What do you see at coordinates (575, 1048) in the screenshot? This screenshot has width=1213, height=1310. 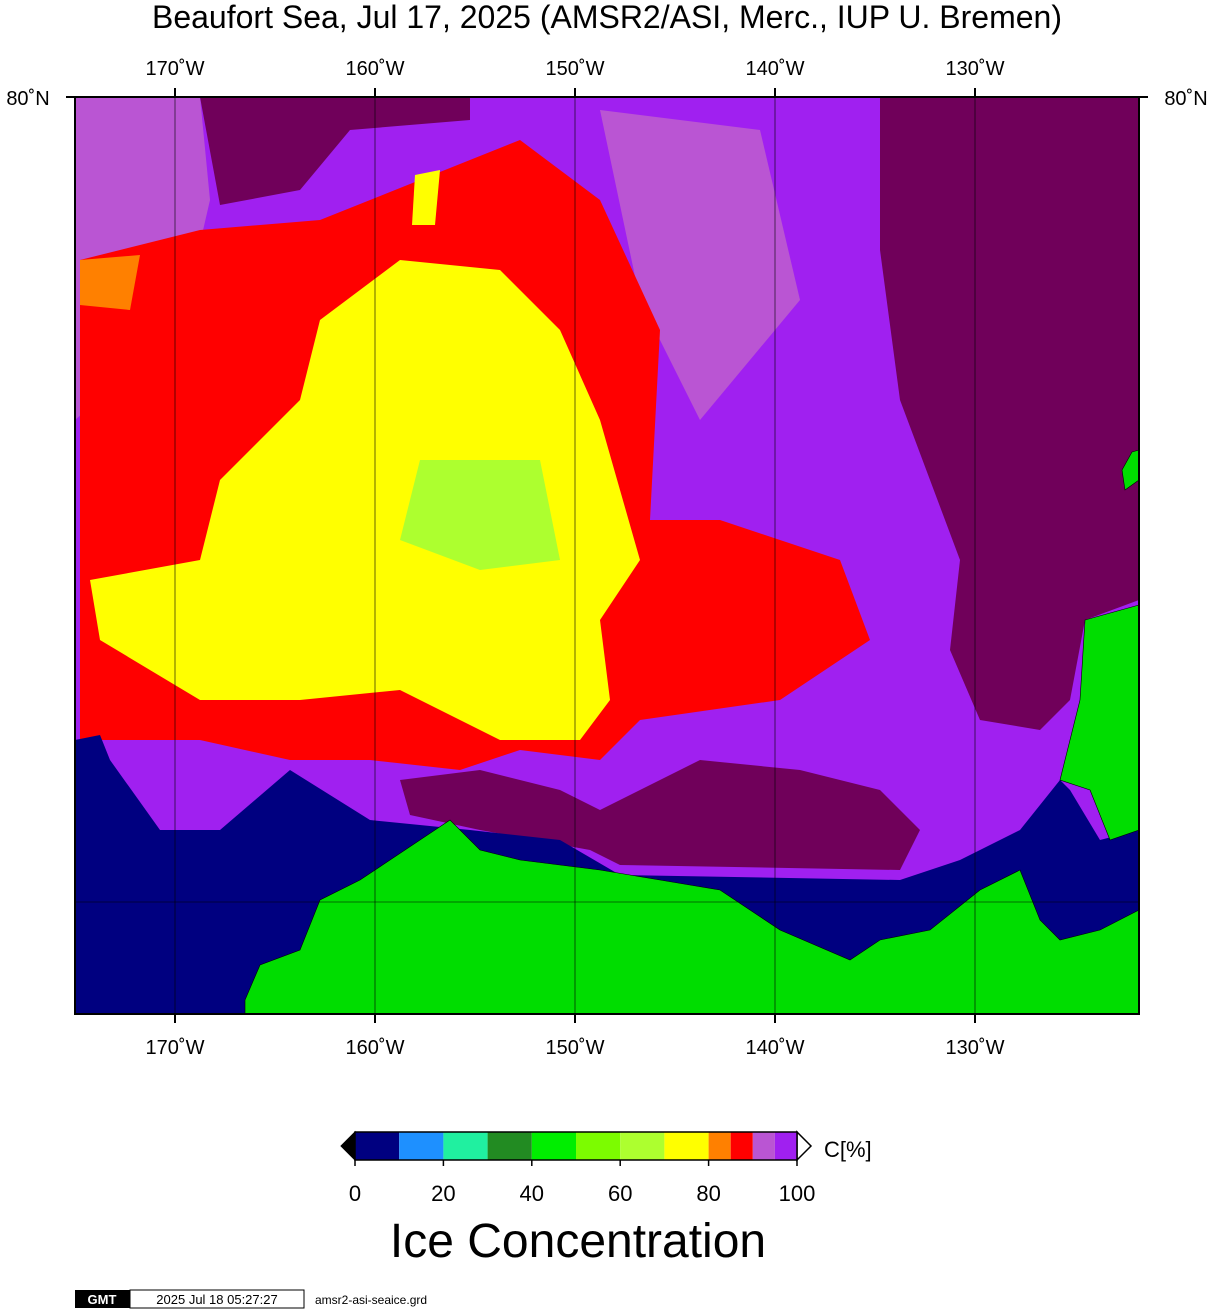 I see `lon-label-bottom: 150˚W` at bounding box center [575, 1048].